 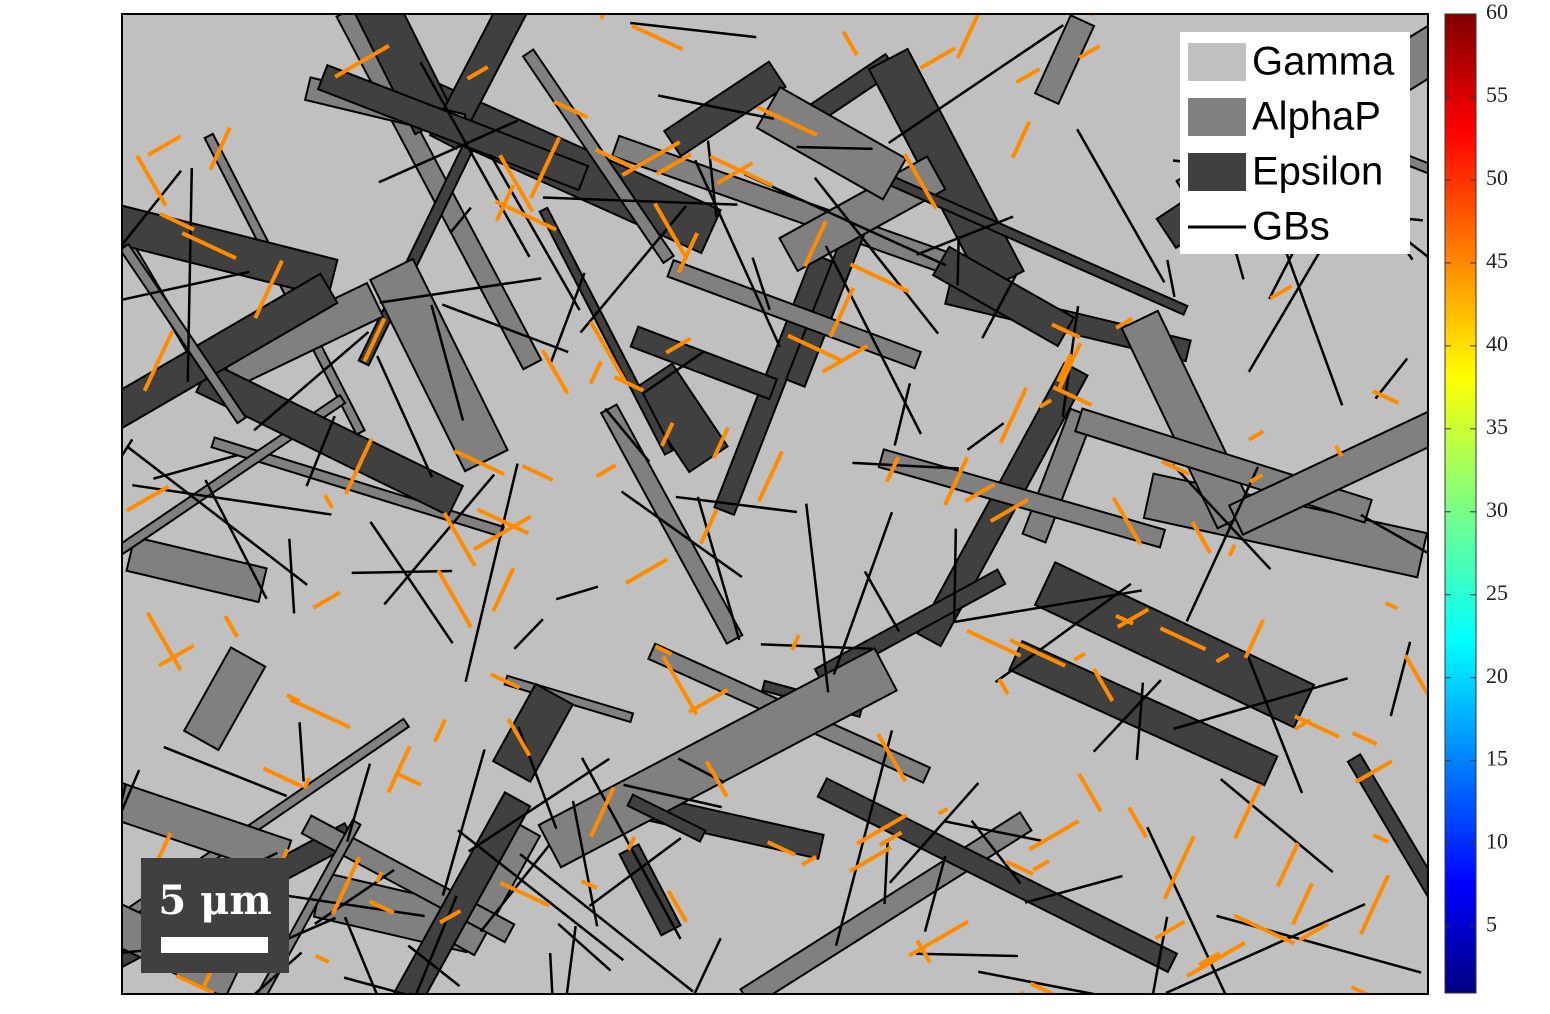 What do you see at coordinates (1497, 426) in the screenshot?
I see `colorbar-tick-label: 35` at bounding box center [1497, 426].